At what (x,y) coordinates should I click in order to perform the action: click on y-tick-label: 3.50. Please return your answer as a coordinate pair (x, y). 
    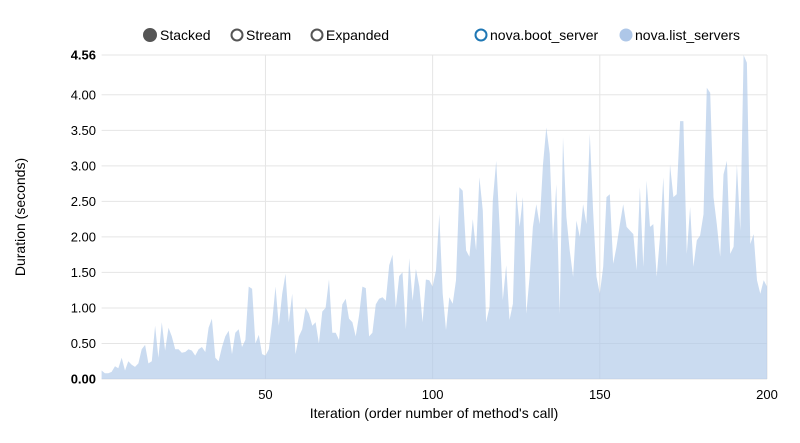
    Looking at the image, I should click on (83, 130).